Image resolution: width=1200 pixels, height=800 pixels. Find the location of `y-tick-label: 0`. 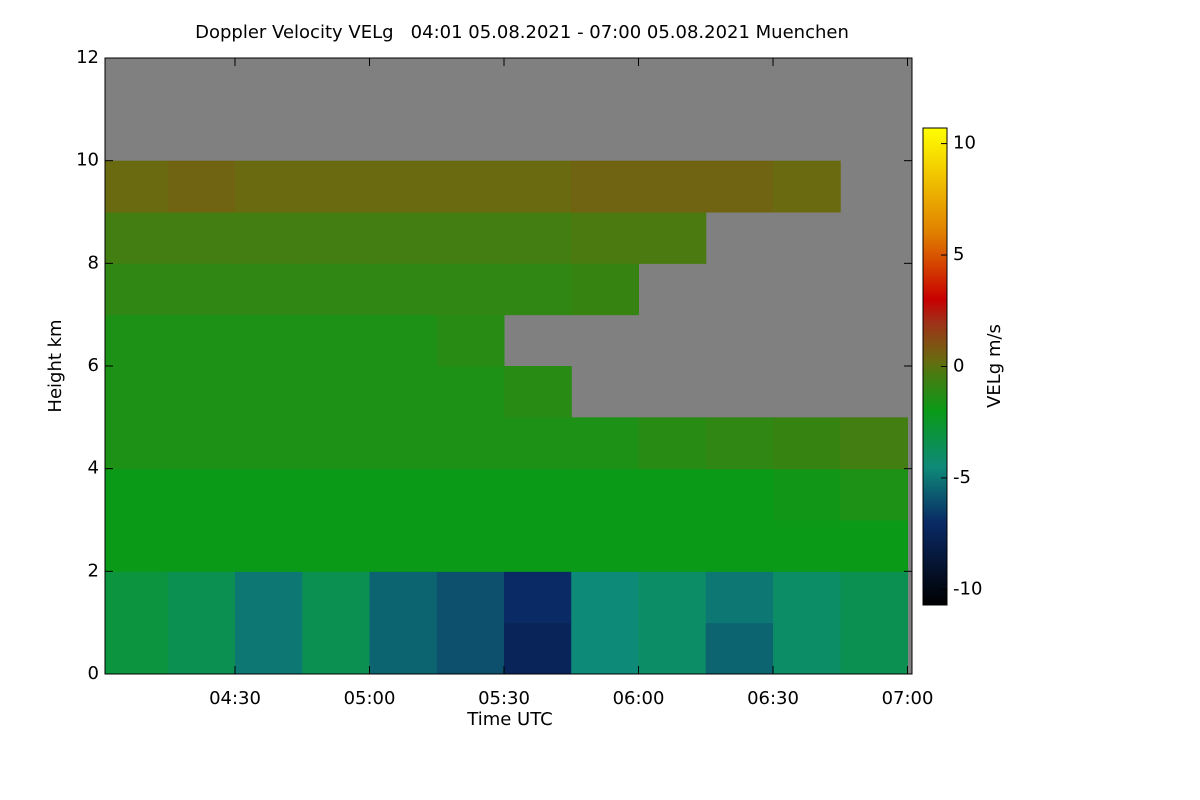

y-tick-label: 0 is located at coordinates (93, 673).